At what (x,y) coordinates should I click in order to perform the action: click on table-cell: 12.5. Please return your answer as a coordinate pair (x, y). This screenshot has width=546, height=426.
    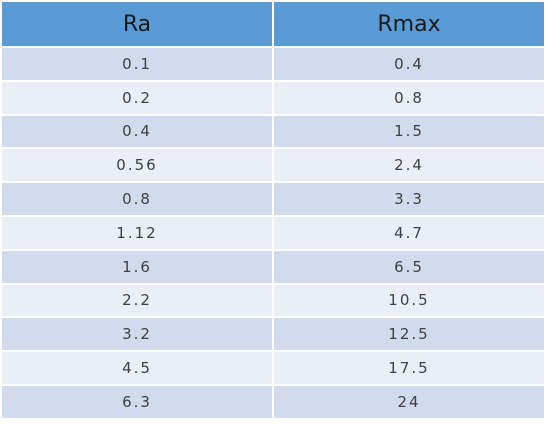
    Looking at the image, I should click on (409, 334).